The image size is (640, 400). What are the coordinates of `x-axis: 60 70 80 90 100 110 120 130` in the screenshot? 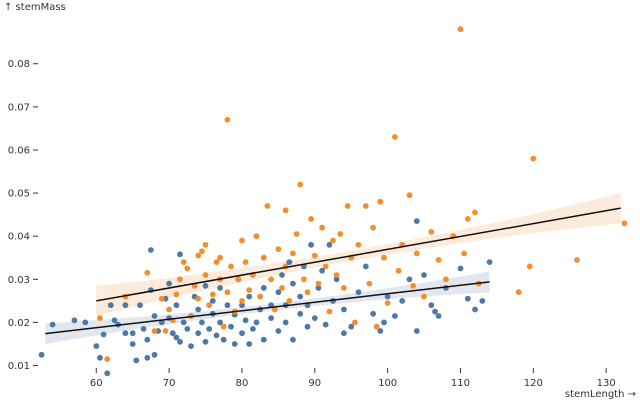 It's located at (353, 378).